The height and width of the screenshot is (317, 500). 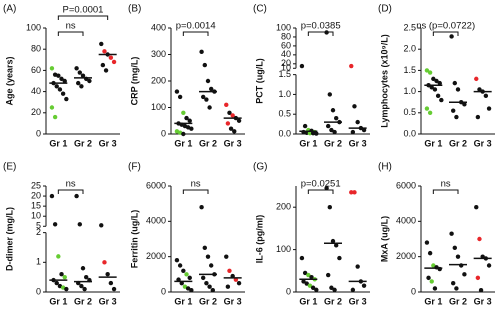 What do you see at coordinates (9, 80) in the screenshot?
I see `y-axis-label: Age (years)` at bounding box center [9, 80].